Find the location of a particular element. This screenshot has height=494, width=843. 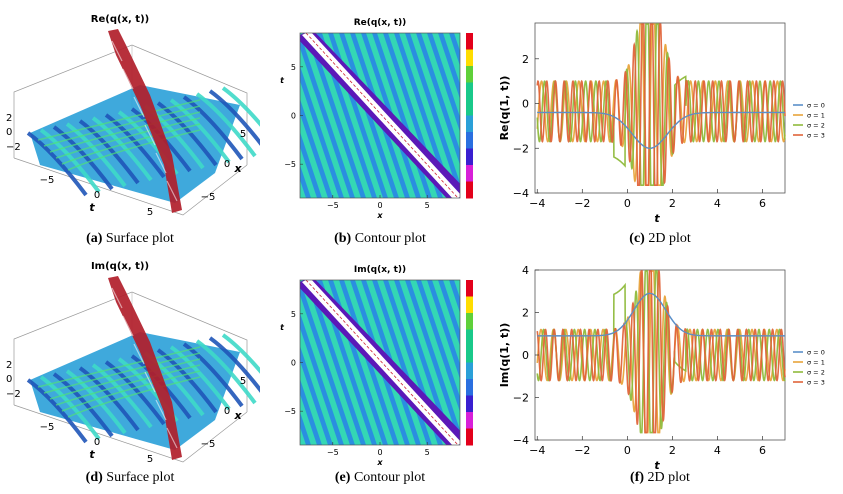

contour-xlabel-e: x is located at coordinates (379, 462).